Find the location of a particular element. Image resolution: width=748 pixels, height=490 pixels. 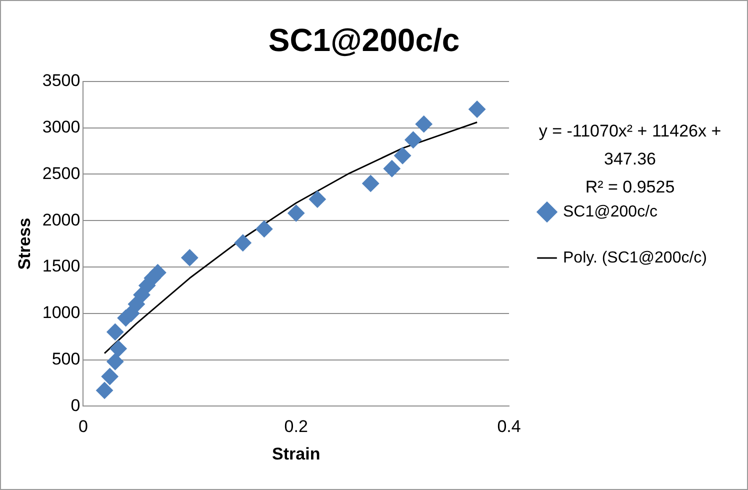

x-tick-label: 0.4 is located at coordinates (509, 426).